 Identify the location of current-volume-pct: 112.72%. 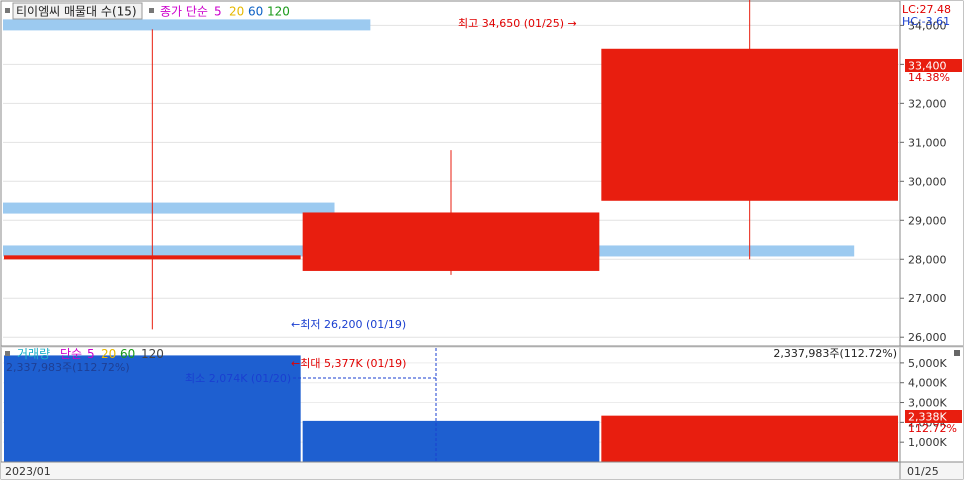
(932, 428).